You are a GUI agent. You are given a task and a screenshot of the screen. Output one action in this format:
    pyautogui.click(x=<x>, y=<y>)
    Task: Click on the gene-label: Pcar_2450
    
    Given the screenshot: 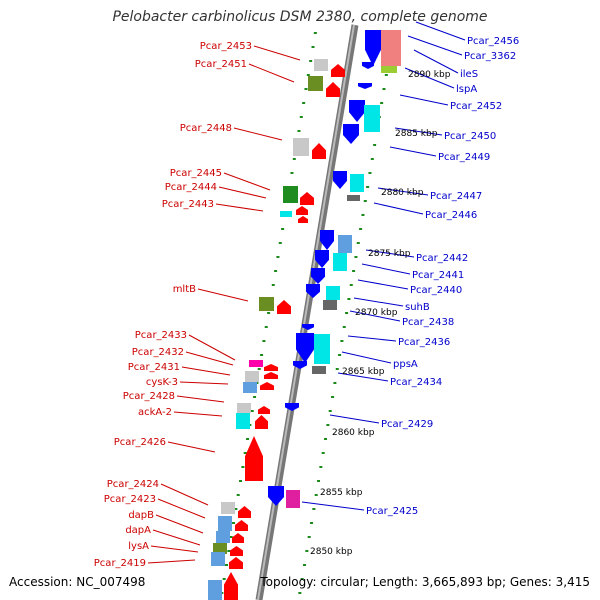 What is the action you would take?
    pyautogui.click(x=470, y=136)
    